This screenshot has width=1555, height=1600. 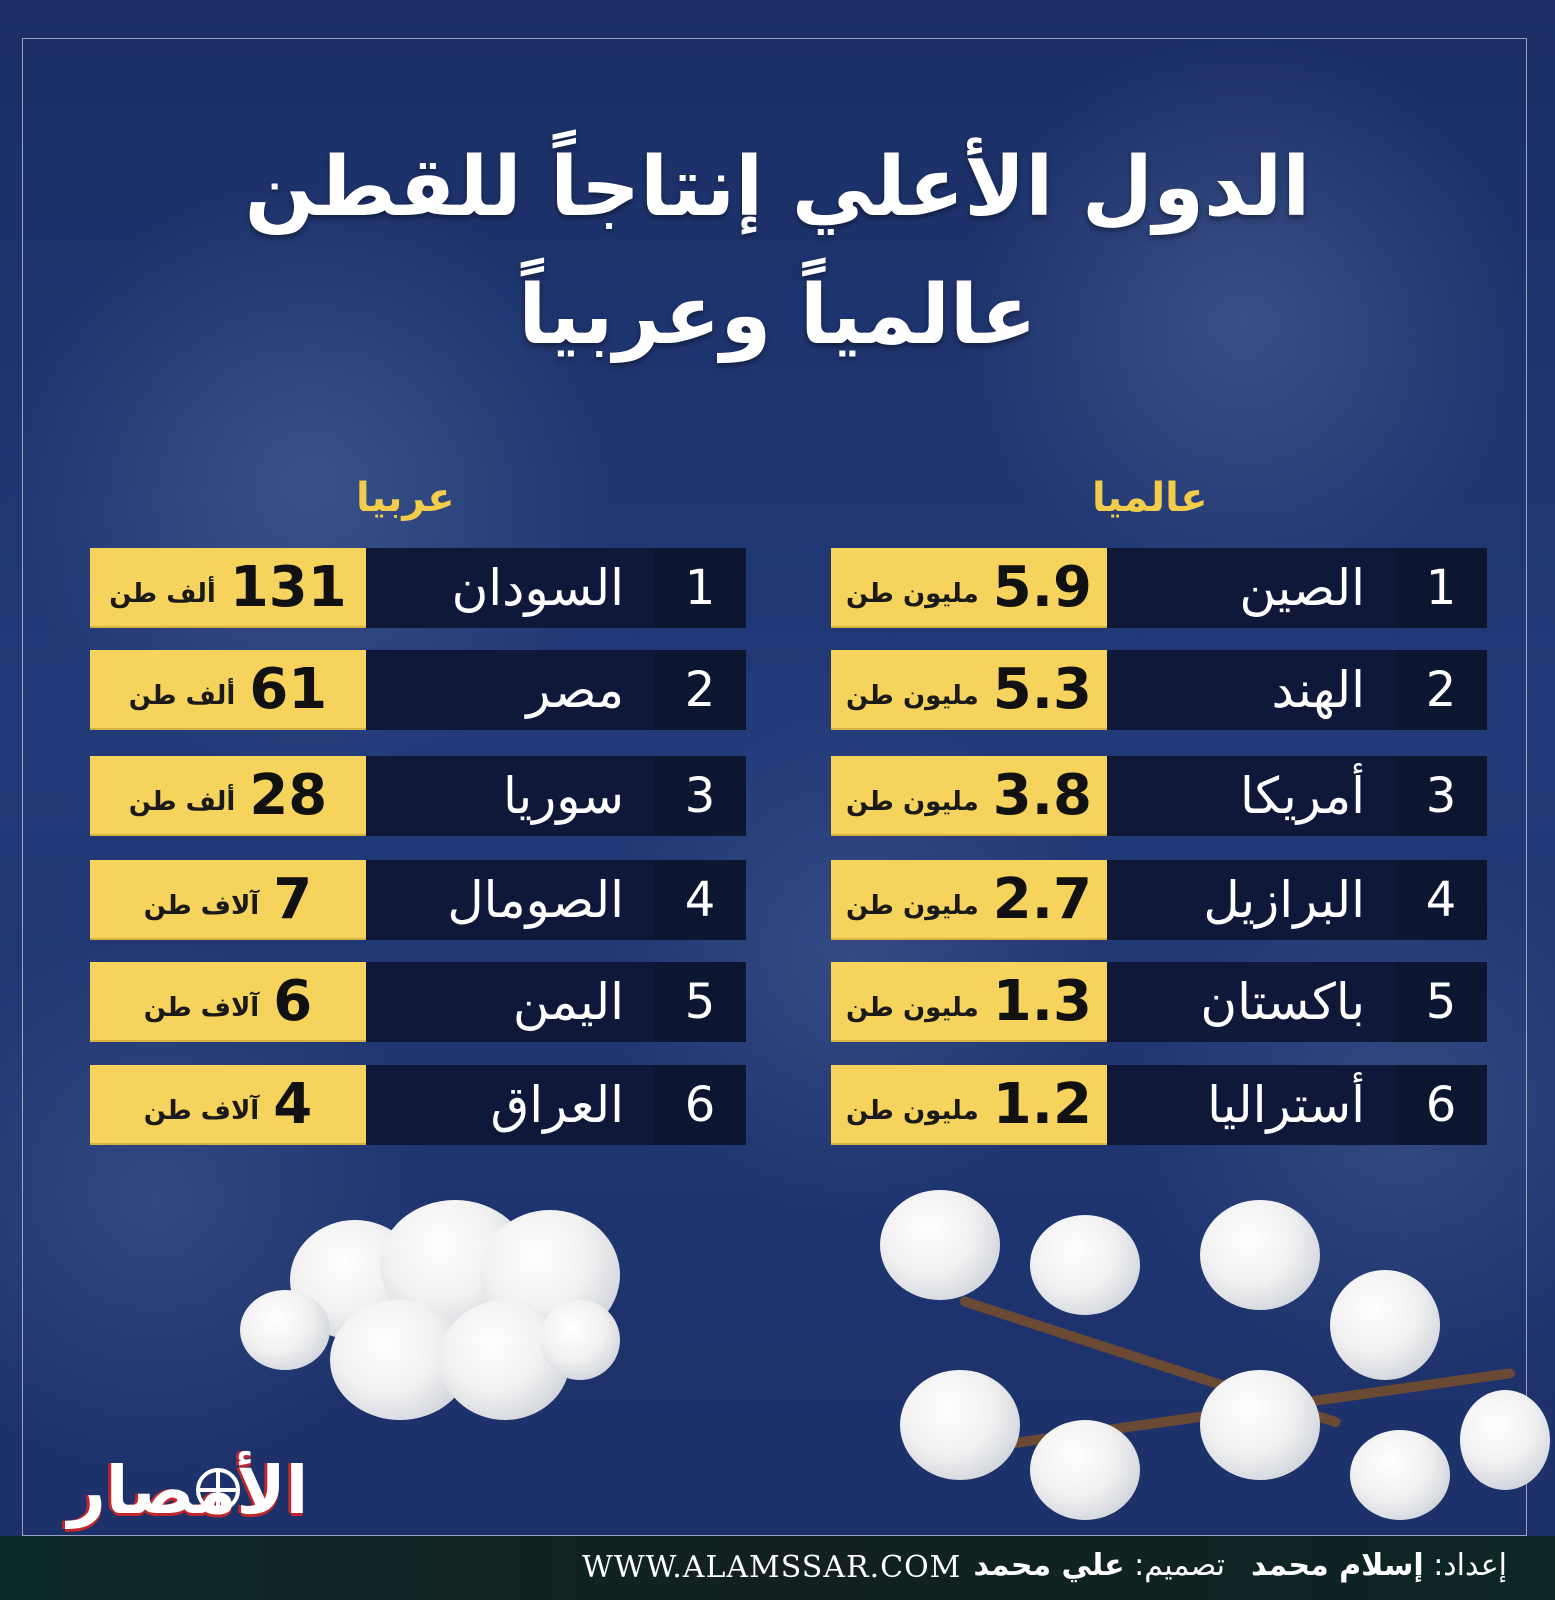 I want to click on production-value-box: آلاف طن 4, so click(x=228, y=1105).